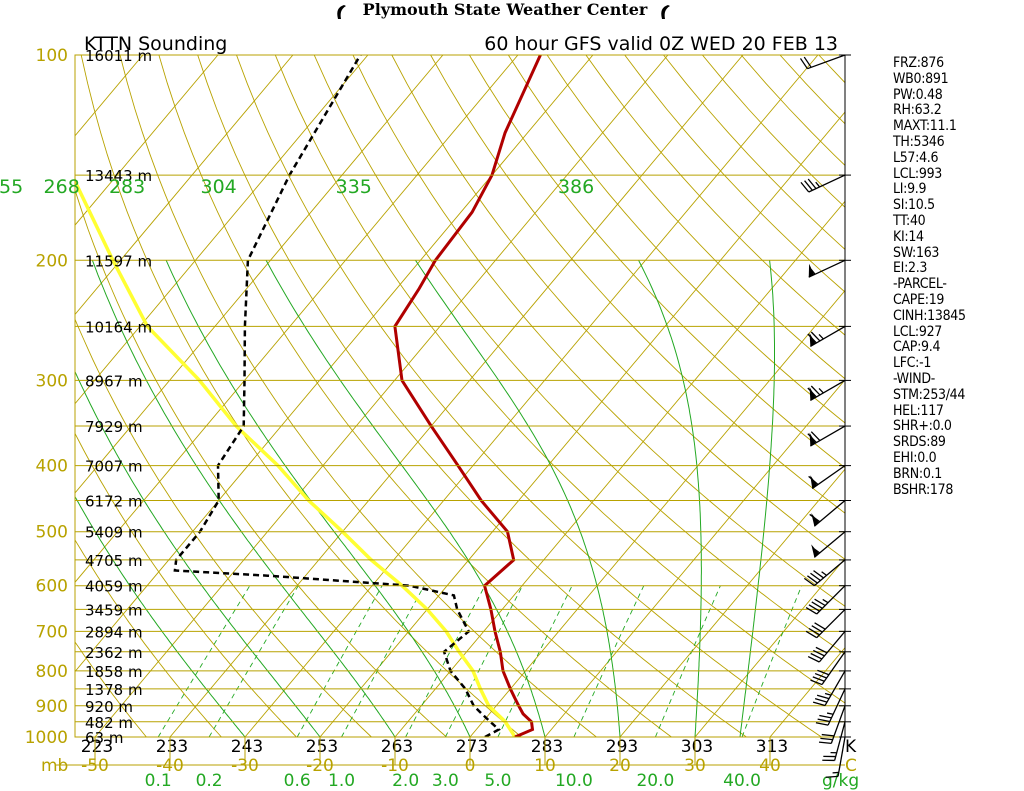  Describe the element at coordinates (52, 632) in the screenshot. I see `pressure-label: 700` at that location.